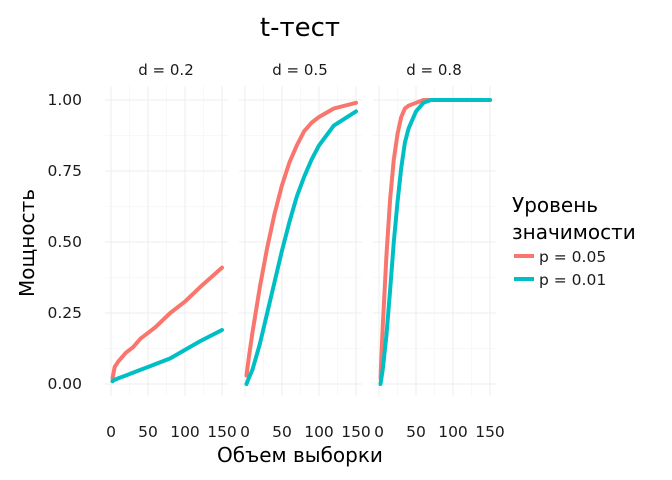  What do you see at coordinates (300, 455) in the screenshot?
I see `x-axis-title: Объем выборки` at bounding box center [300, 455].